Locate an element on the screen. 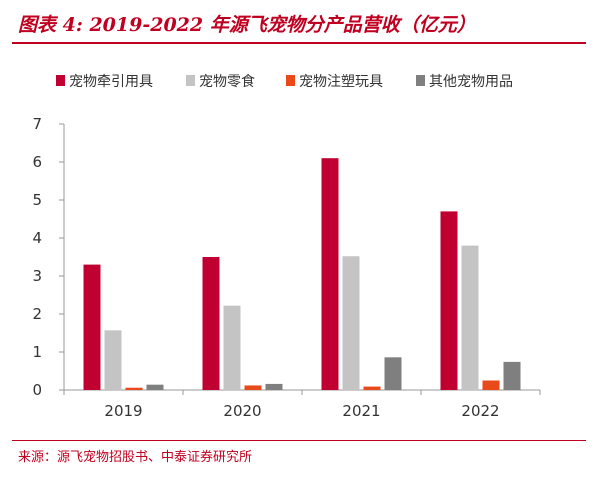 The height and width of the screenshot is (479, 600). legend-label: 宠物注塑玩具 is located at coordinates (341, 82).